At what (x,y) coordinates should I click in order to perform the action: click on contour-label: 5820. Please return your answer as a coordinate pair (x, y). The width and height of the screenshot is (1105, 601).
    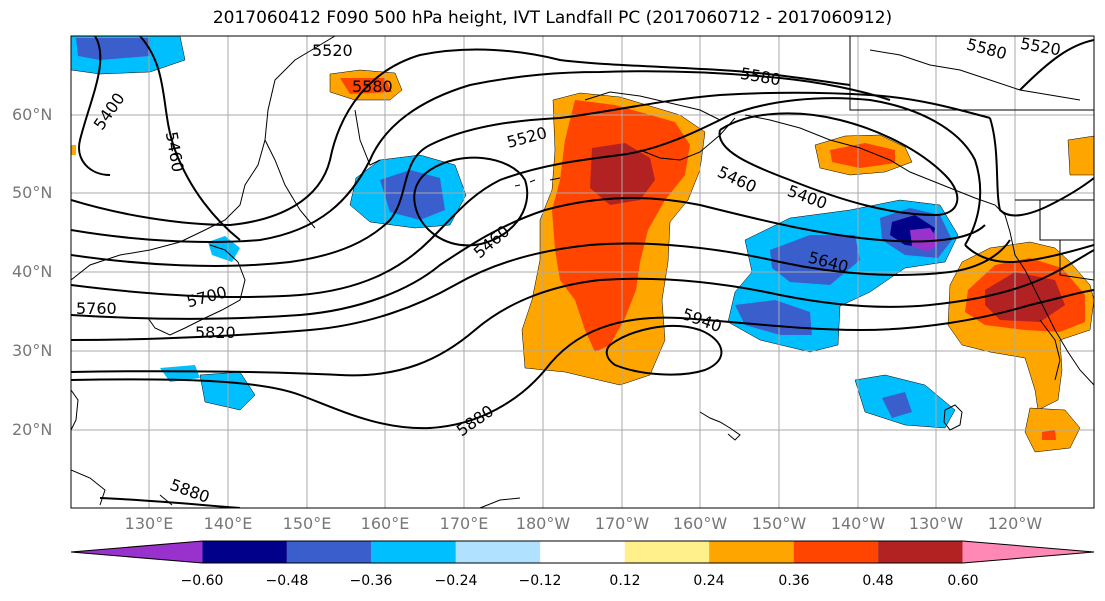
    Looking at the image, I should click on (215, 332).